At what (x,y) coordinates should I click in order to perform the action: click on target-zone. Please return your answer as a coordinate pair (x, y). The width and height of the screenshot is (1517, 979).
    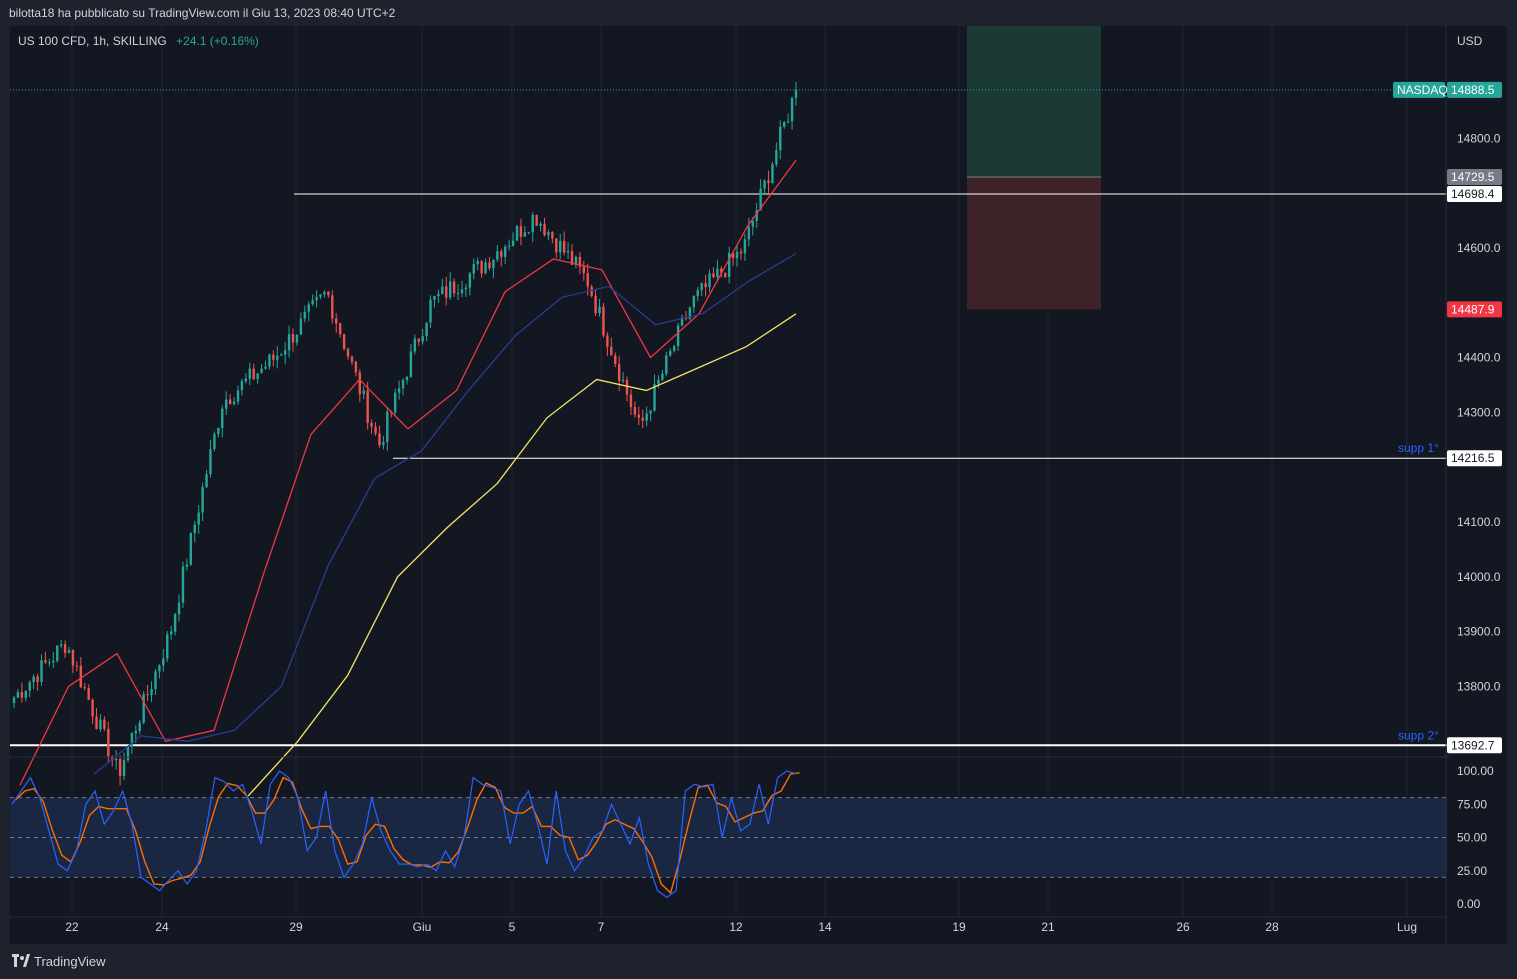
    Looking at the image, I should click on (1034, 102).